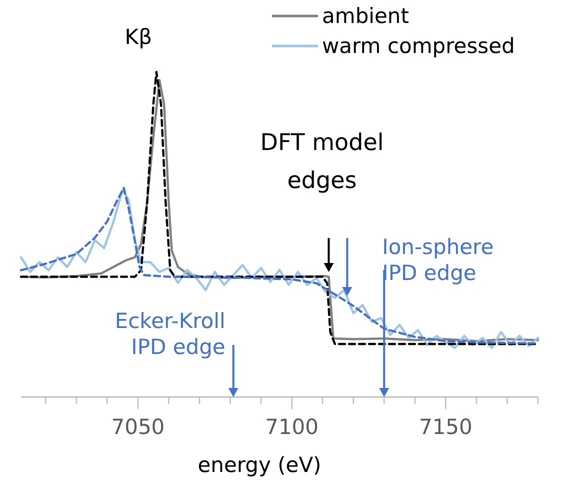 The width and height of the screenshot is (562, 480). What do you see at coordinates (260, 465) in the screenshot?
I see `x-axis-title: energy (eV)` at bounding box center [260, 465].